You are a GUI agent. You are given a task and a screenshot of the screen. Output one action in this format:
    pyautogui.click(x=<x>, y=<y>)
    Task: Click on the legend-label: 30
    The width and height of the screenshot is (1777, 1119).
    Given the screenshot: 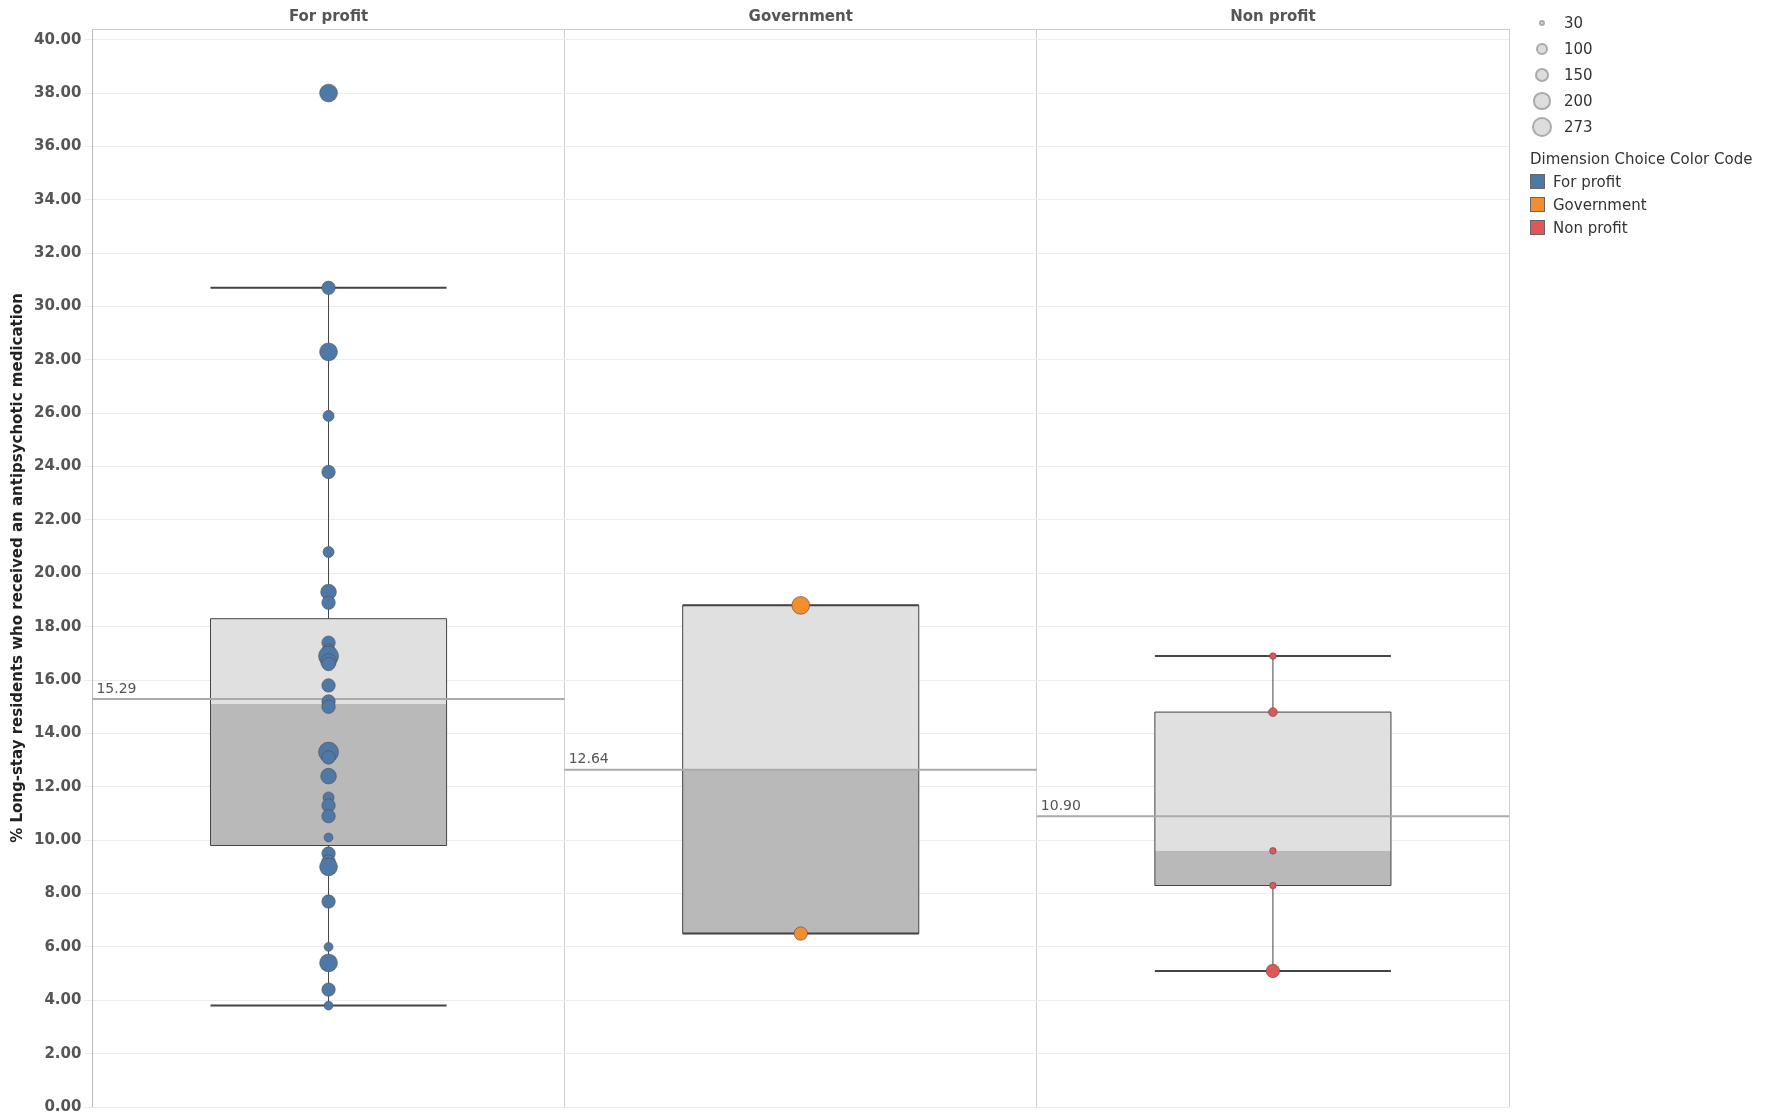 What is the action you would take?
    pyautogui.click(x=1574, y=23)
    